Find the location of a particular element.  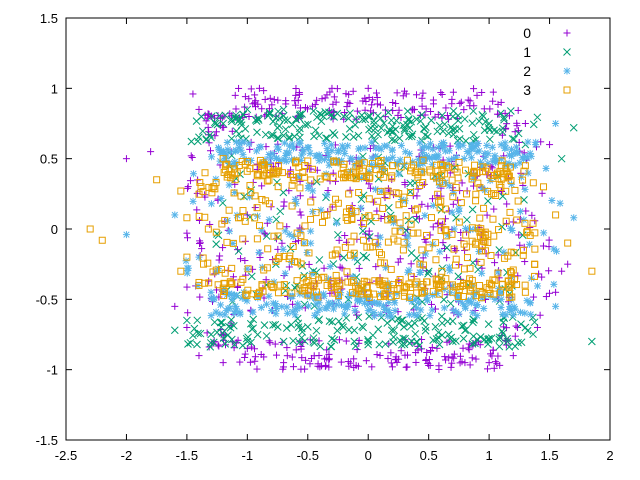

legend-label-series-0: 0 is located at coordinates (527, 33).